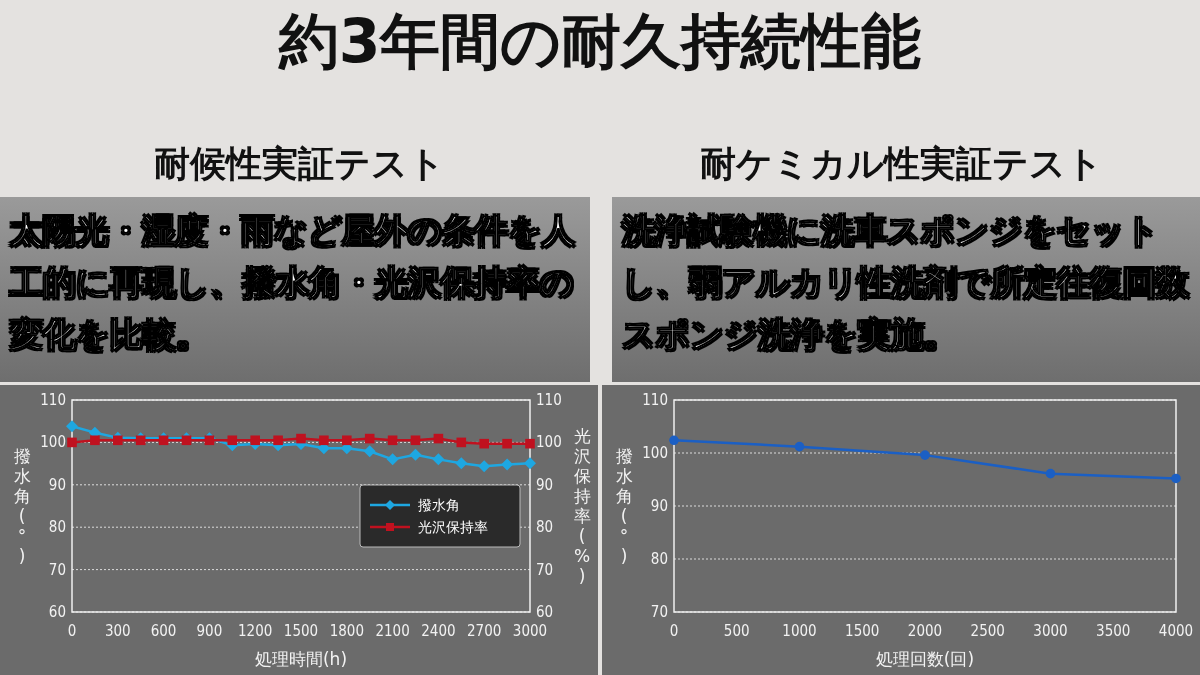 This screenshot has height=675, width=1200. What do you see at coordinates (987, 631) in the screenshot?
I see `x-tick-label: 2500` at bounding box center [987, 631].